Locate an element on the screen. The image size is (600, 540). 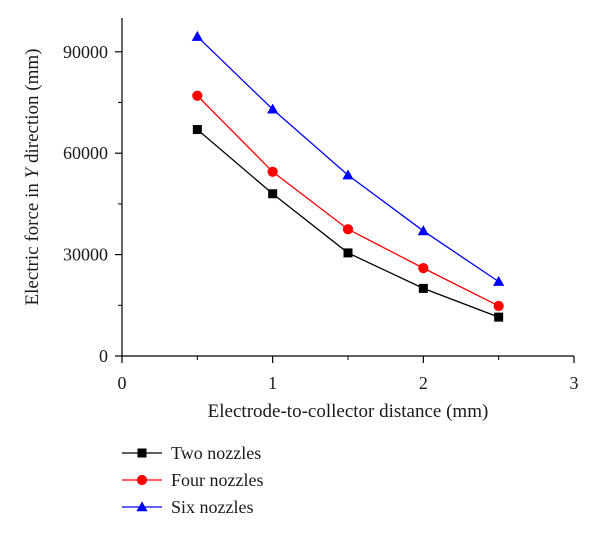
y-tick-label: 60000 is located at coordinates (85, 153).